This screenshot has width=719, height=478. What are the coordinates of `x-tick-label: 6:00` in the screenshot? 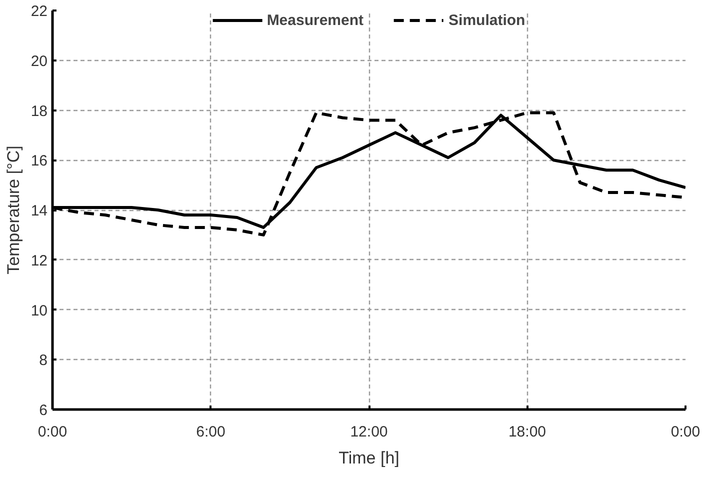 It's located at (211, 432).